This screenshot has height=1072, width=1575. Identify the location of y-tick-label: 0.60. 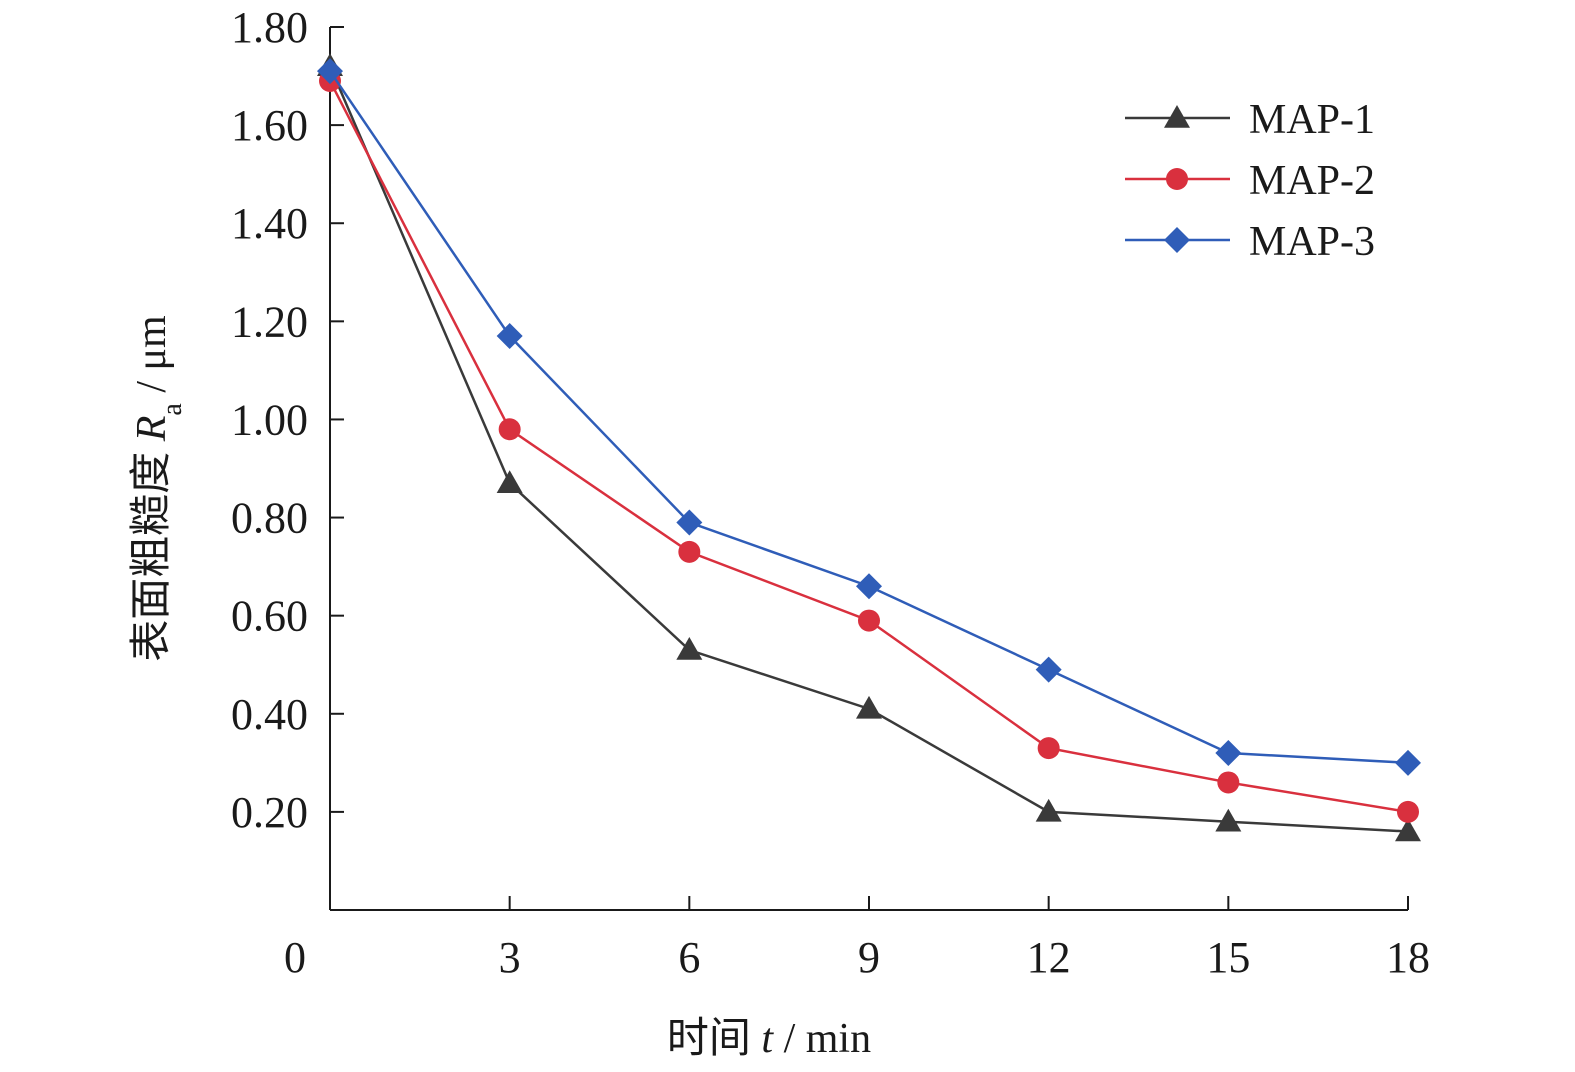
(269, 616).